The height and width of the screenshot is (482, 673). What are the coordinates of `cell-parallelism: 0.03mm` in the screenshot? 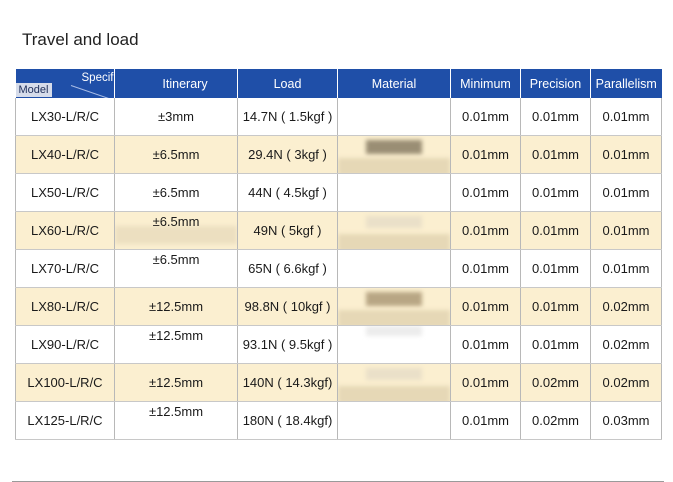 It's located at (626, 420).